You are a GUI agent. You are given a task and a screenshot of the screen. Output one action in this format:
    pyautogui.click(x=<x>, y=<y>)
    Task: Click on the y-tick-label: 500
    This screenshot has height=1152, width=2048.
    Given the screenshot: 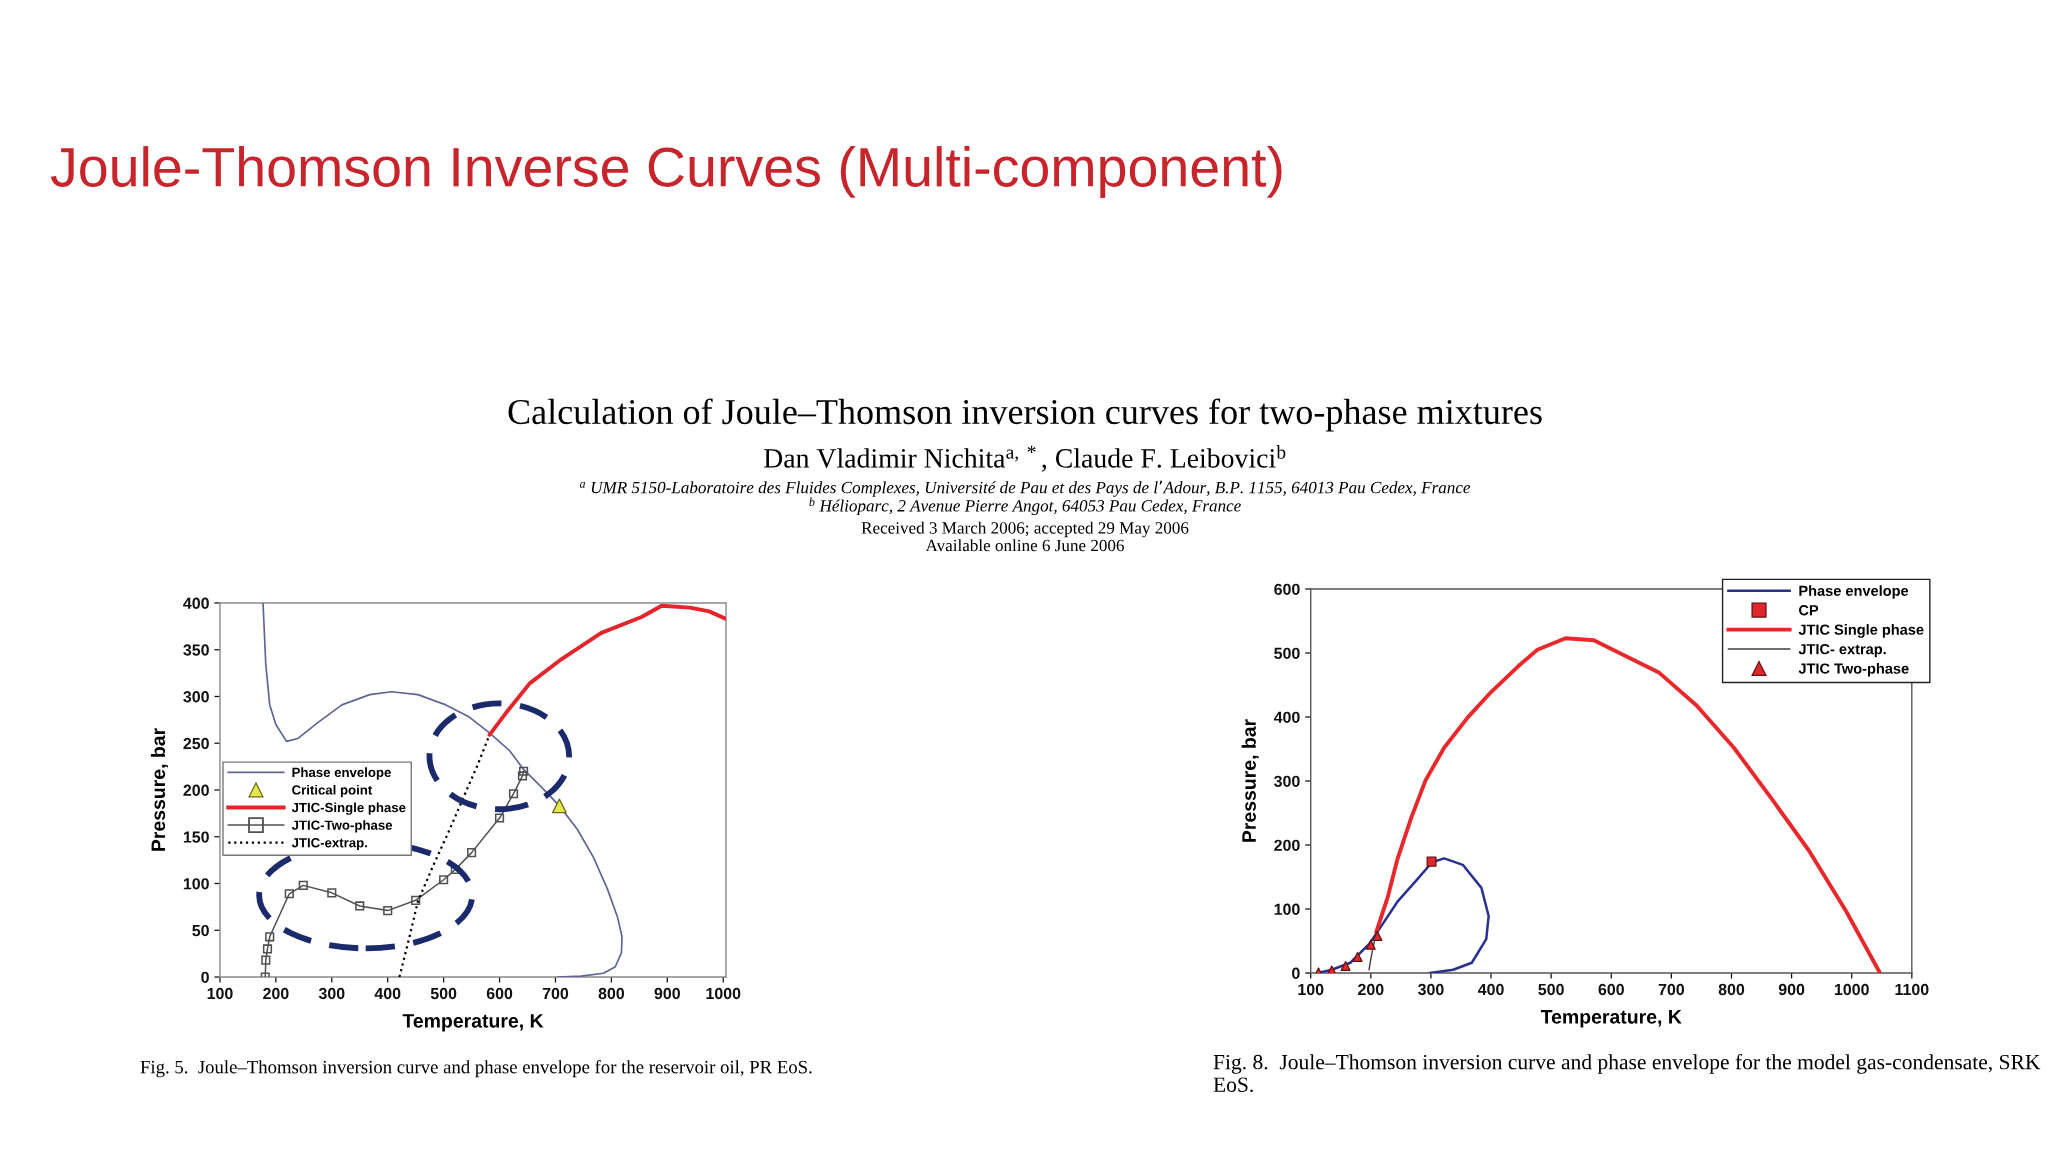 What is the action you would take?
    pyautogui.click(x=1287, y=653)
    